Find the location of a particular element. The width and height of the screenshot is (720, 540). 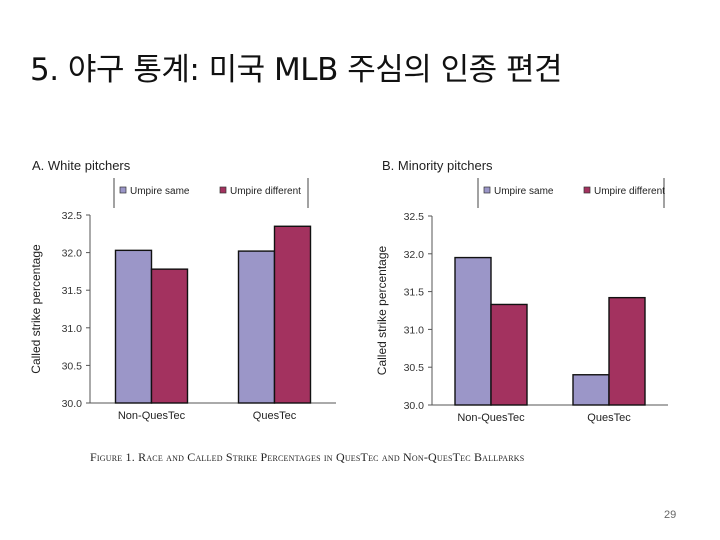

chart-title: A. White pitchers is located at coordinates (81, 165).